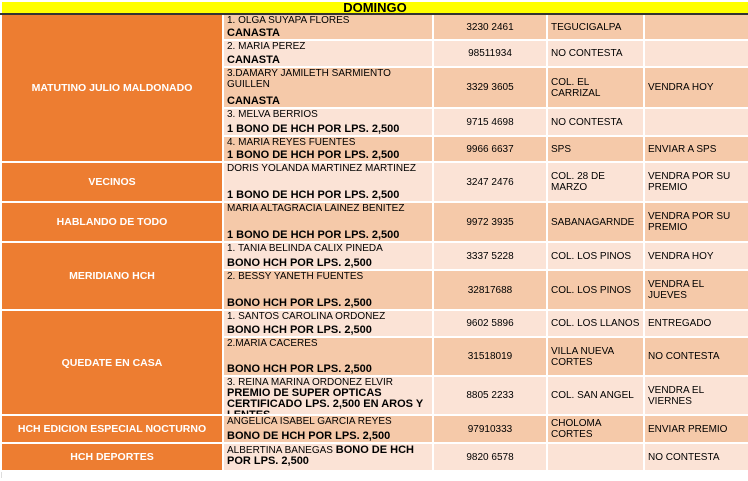 The width and height of the screenshot is (748, 481). I want to click on winner-cell: 2. MARIA PEREZ CANASTA, so click(328, 53).